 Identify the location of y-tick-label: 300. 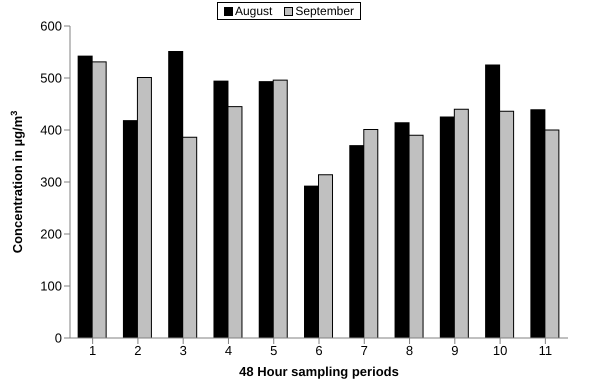
(51, 182).